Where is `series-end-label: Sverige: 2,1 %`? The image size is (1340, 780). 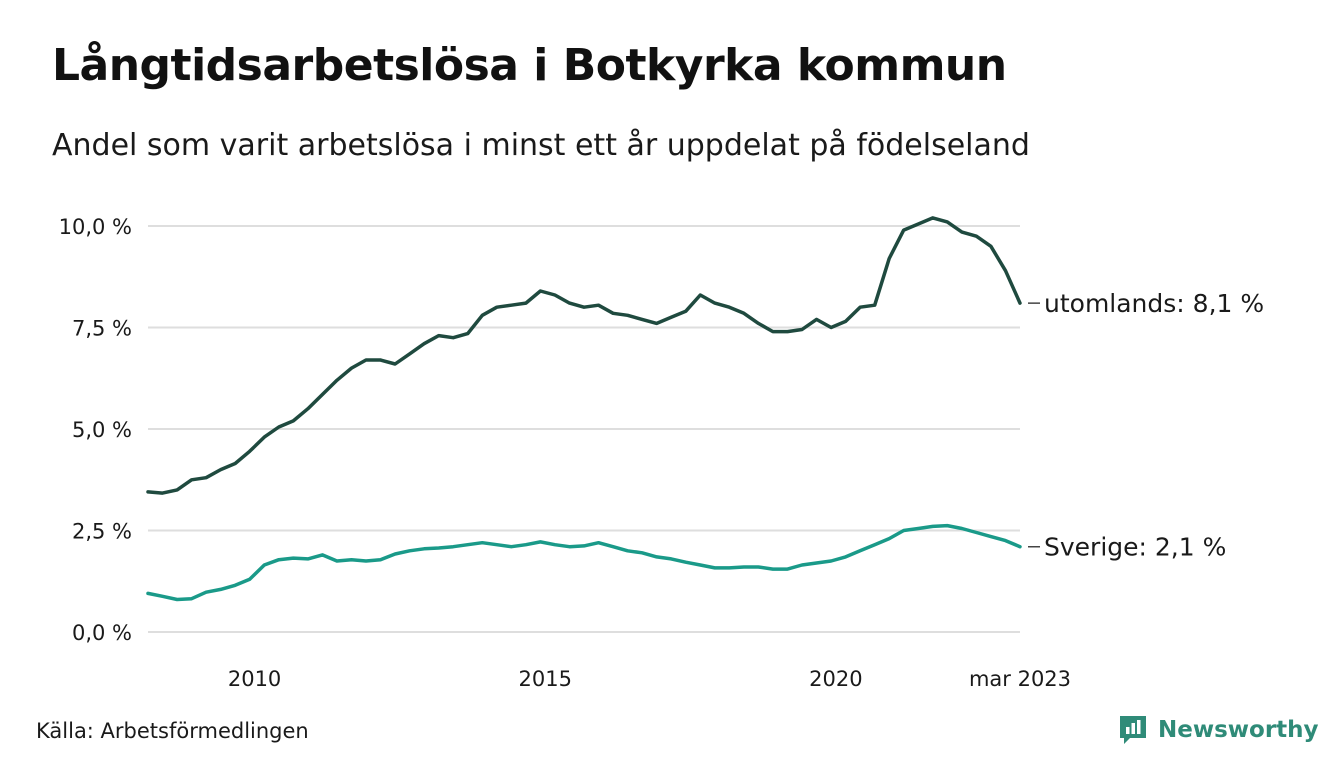
series-end-label: Sverige: 2,1 % is located at coordinates (1135, 547).